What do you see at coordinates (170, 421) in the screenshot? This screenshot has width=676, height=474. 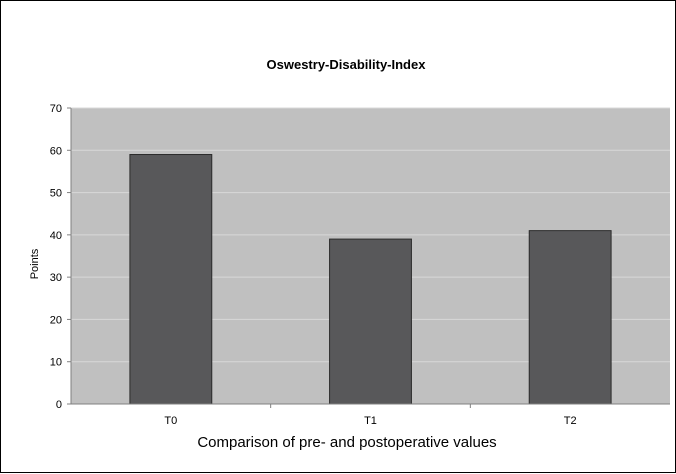 I see `x-tick-label: T0` at bounding box center [170, 421].